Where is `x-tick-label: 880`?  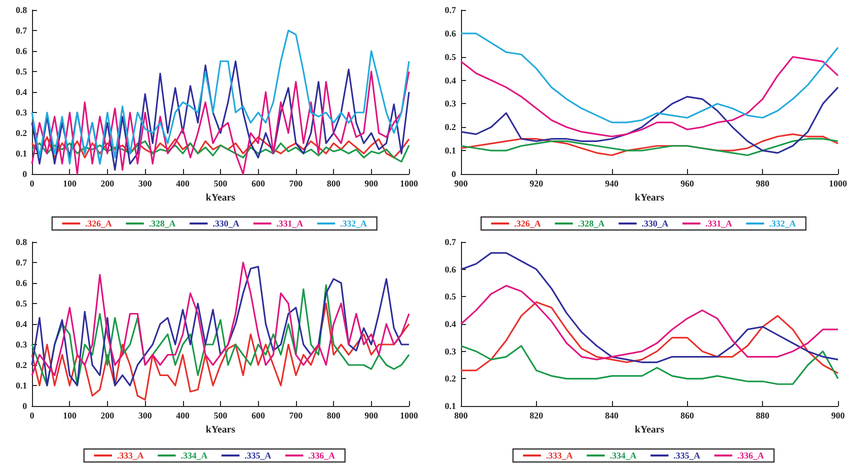
x-tick-label: 880 is located at coordinates (763, 415).